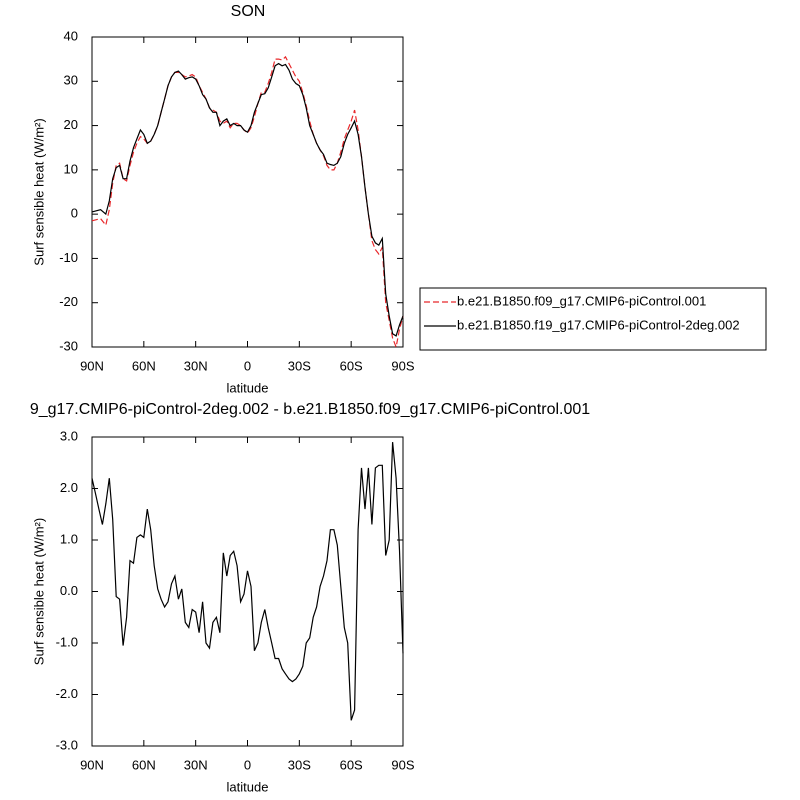  What do you see at coordinates (67, 744) in the screenshot?
I see `y-tick-label: -3.0` at bounding box center [67, 744].